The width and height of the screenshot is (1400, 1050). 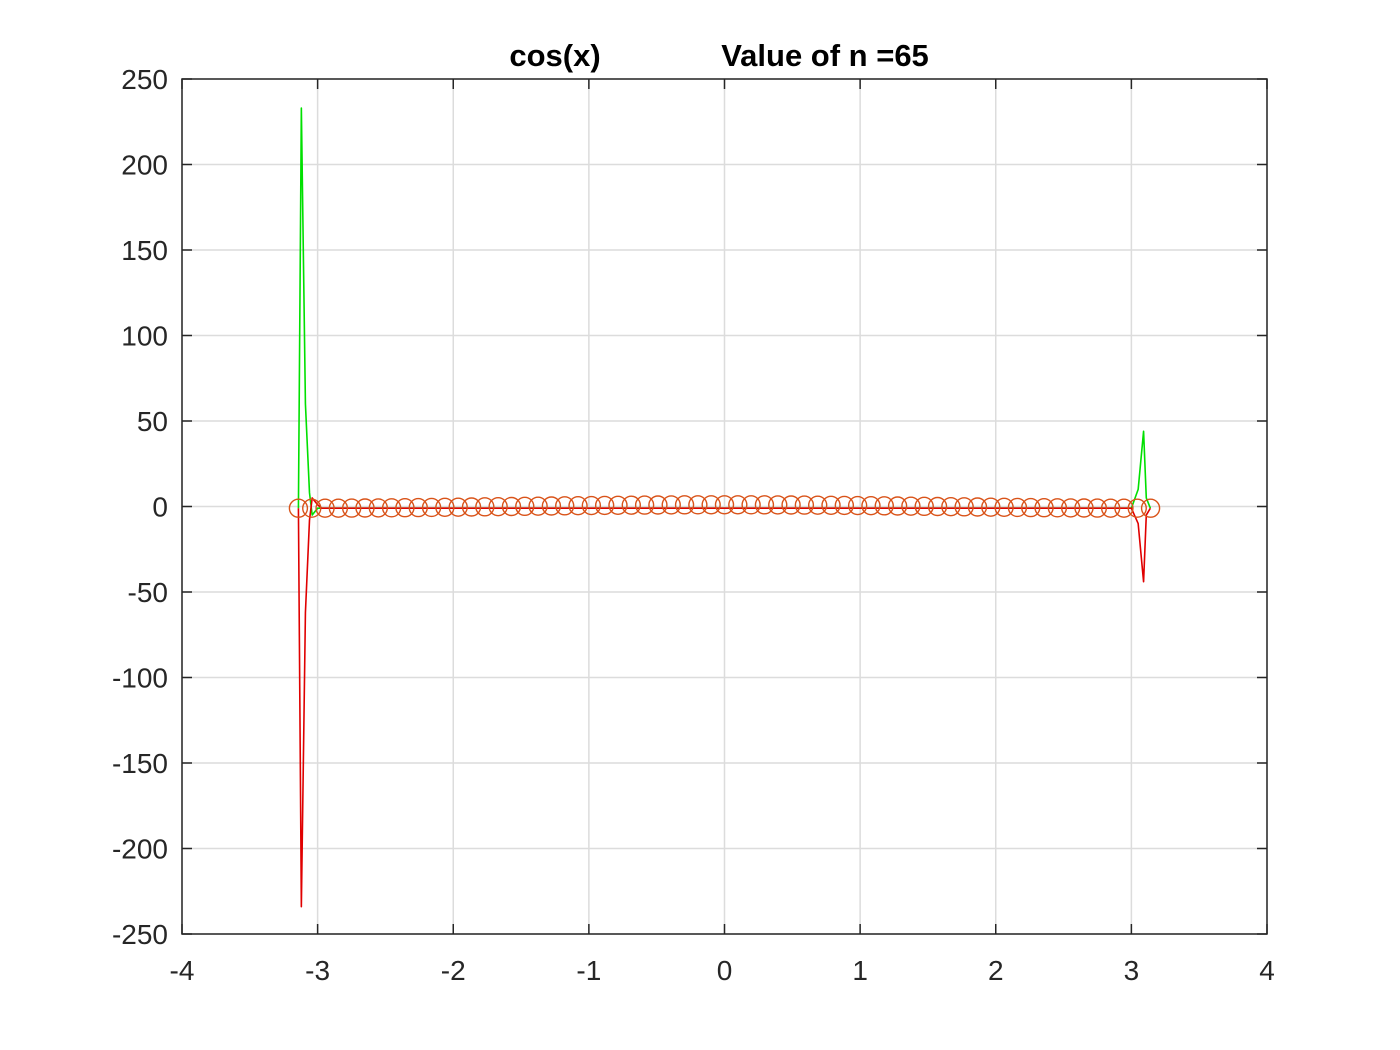 I want to click on x-tick-label: 1, so click(x=860, y=970).